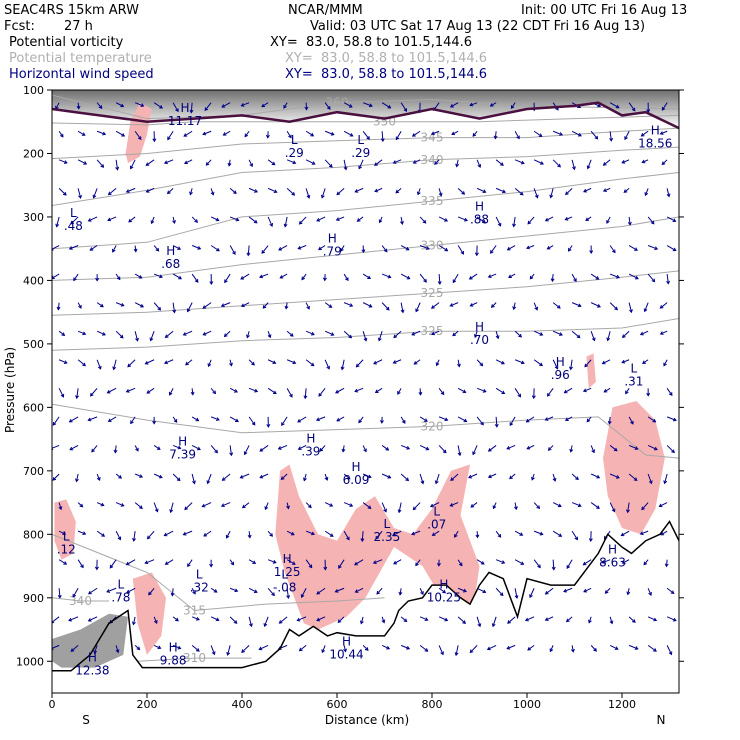 The image size is (740, 740). What do you see at coordinates (294, 153) in the screenshot?
I see `extremum-value: .29` at bounding box center [294, 153].